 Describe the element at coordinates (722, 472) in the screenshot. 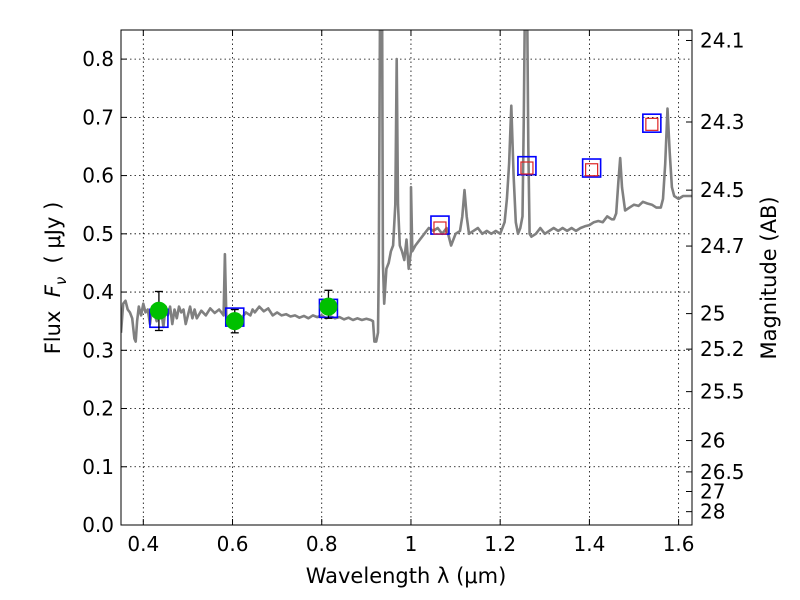

I see `mag-tick-label: 26.5` at that location.